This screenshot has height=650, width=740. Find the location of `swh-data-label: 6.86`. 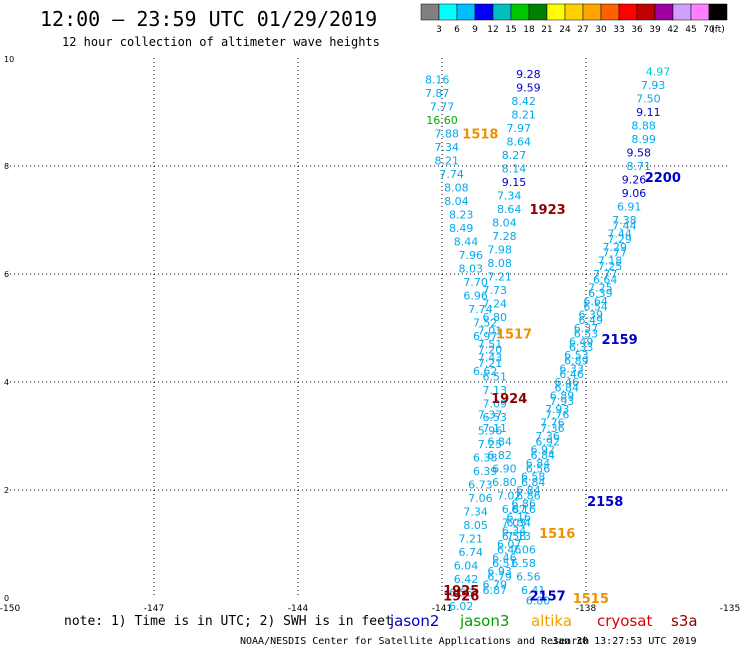

swh-data-label: 6.86 is located at coordinates (528, 495).